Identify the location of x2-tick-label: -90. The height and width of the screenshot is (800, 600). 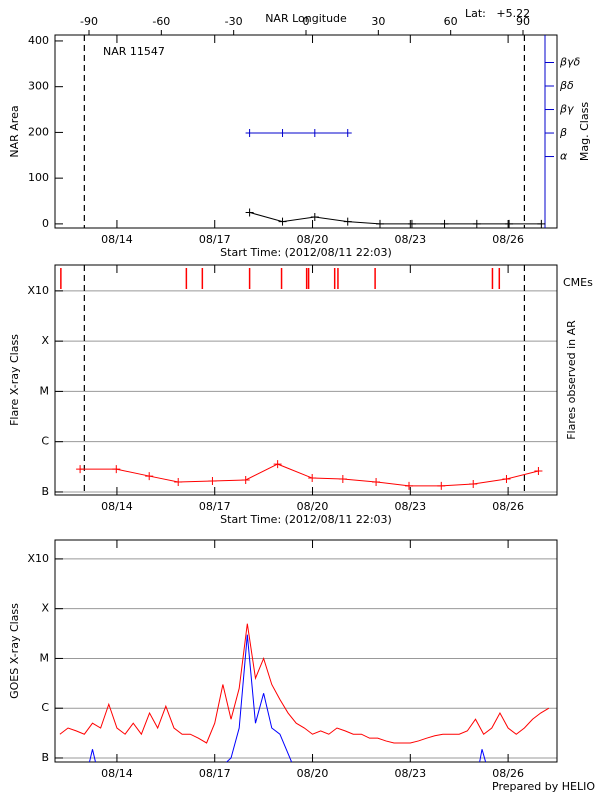
(89, 21).